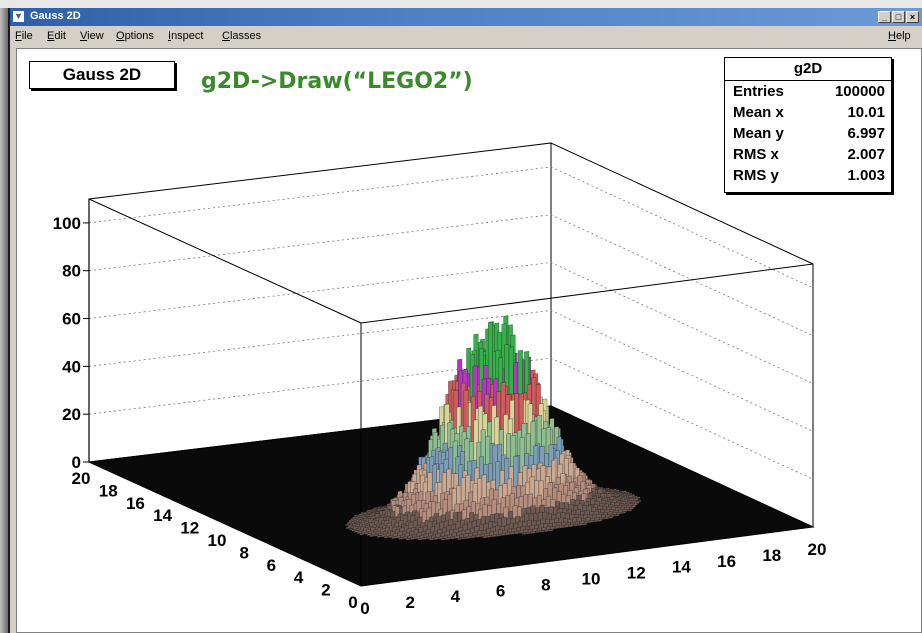  What do you see at coordinates (92, 36) in the screenshot?
I see `menu-view: View` at bounding box center [92, 36].